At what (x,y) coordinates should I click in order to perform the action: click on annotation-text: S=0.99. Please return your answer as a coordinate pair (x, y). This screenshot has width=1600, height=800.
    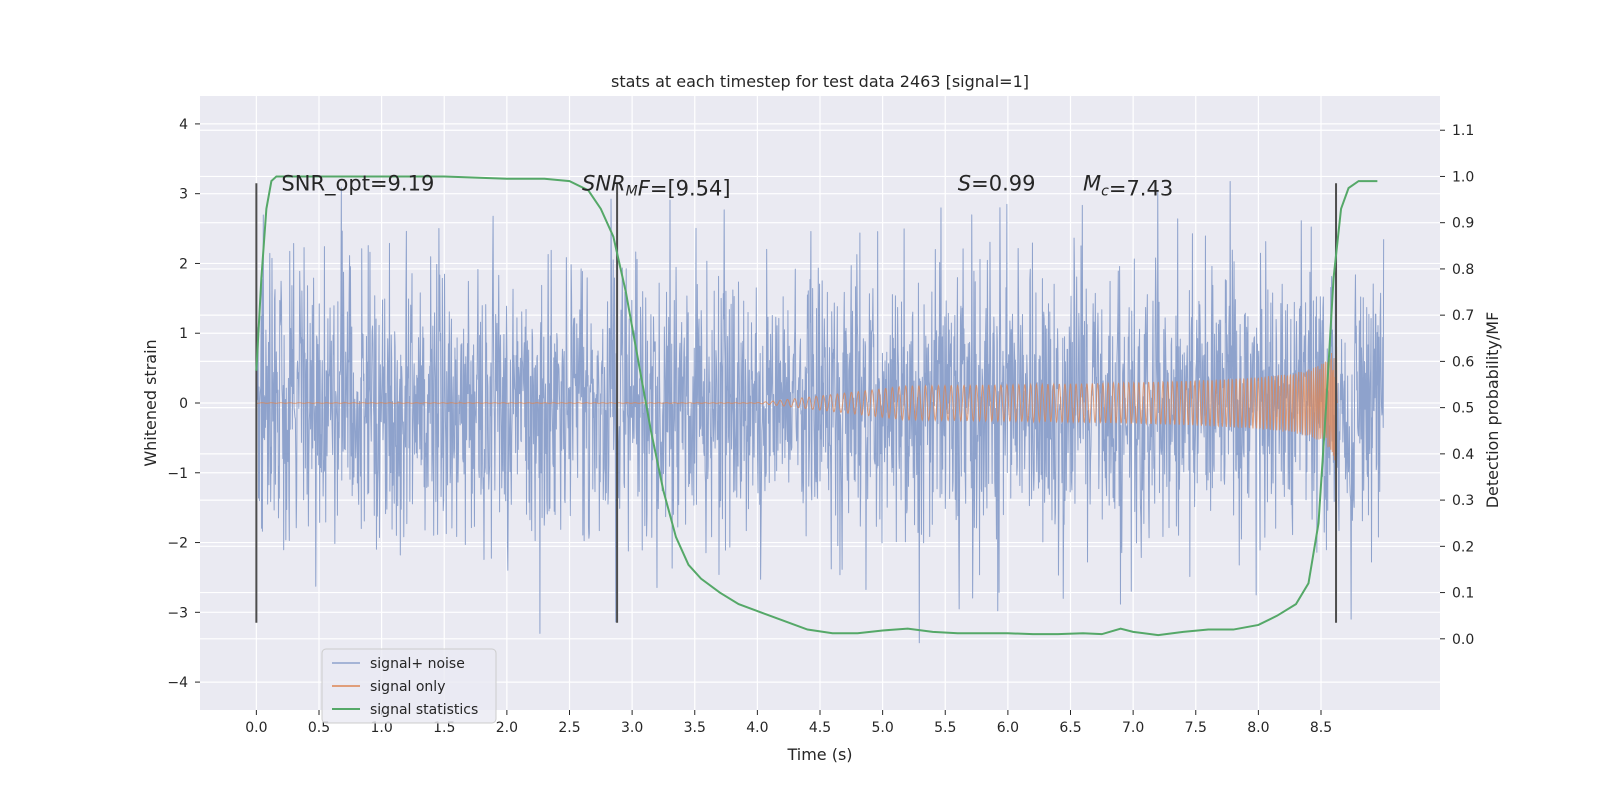
    Looking at the image, I should click on (997, 184).